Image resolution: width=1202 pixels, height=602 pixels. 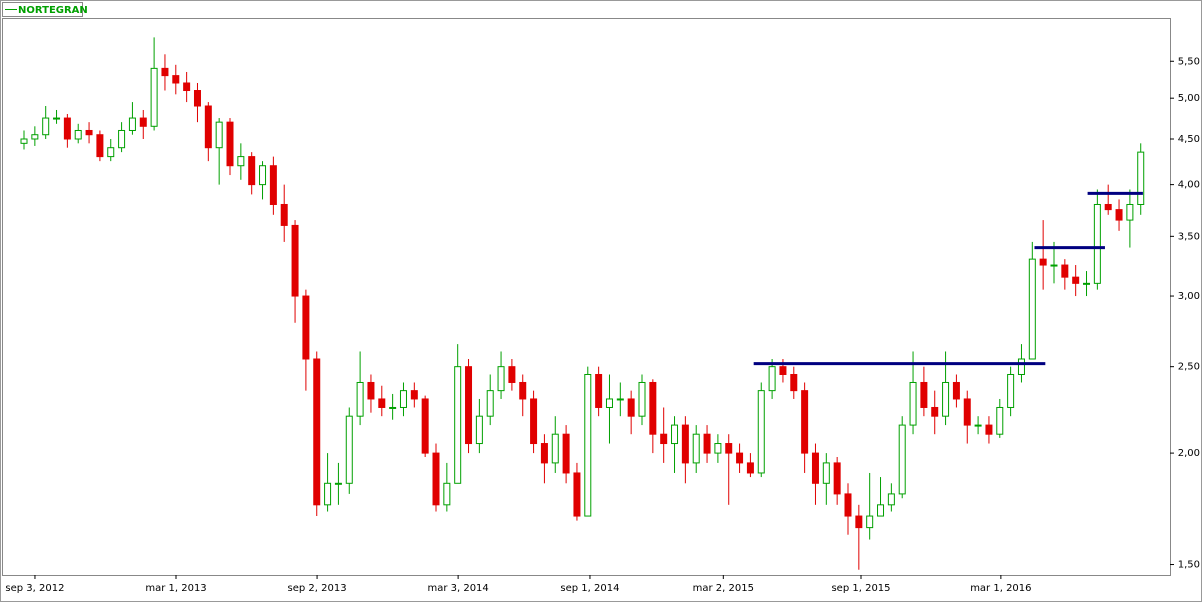 I want to click on y-tick-label: 5,00, so click(x=1189, y=98).